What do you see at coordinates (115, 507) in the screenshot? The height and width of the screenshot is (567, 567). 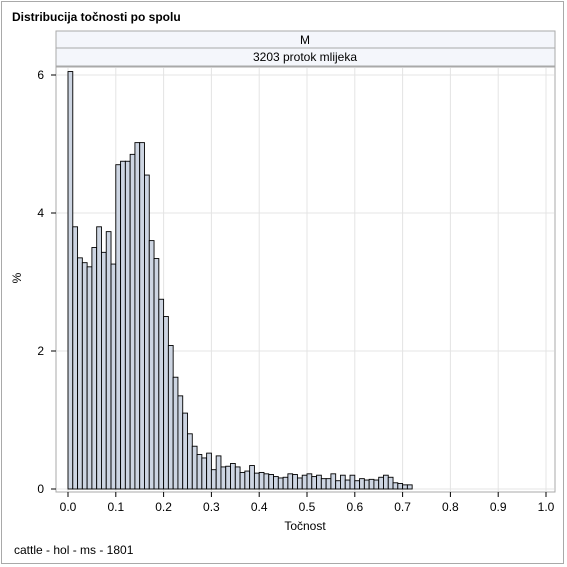 I see `x-tick-label: 0.1` at bounding box center [115, 507].